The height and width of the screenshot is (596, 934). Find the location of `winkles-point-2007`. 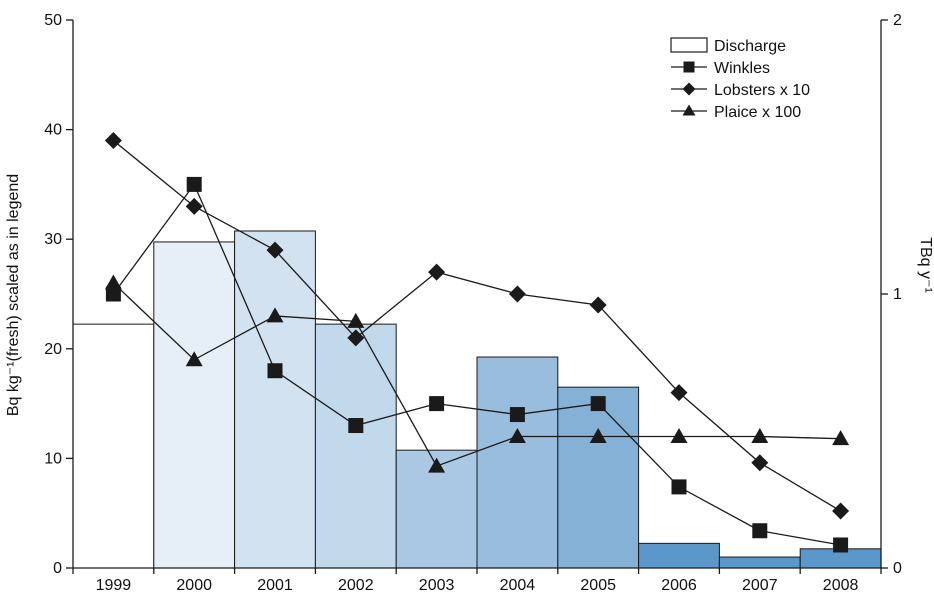

winkles-point-2007 is located at coordinates (760, 531).